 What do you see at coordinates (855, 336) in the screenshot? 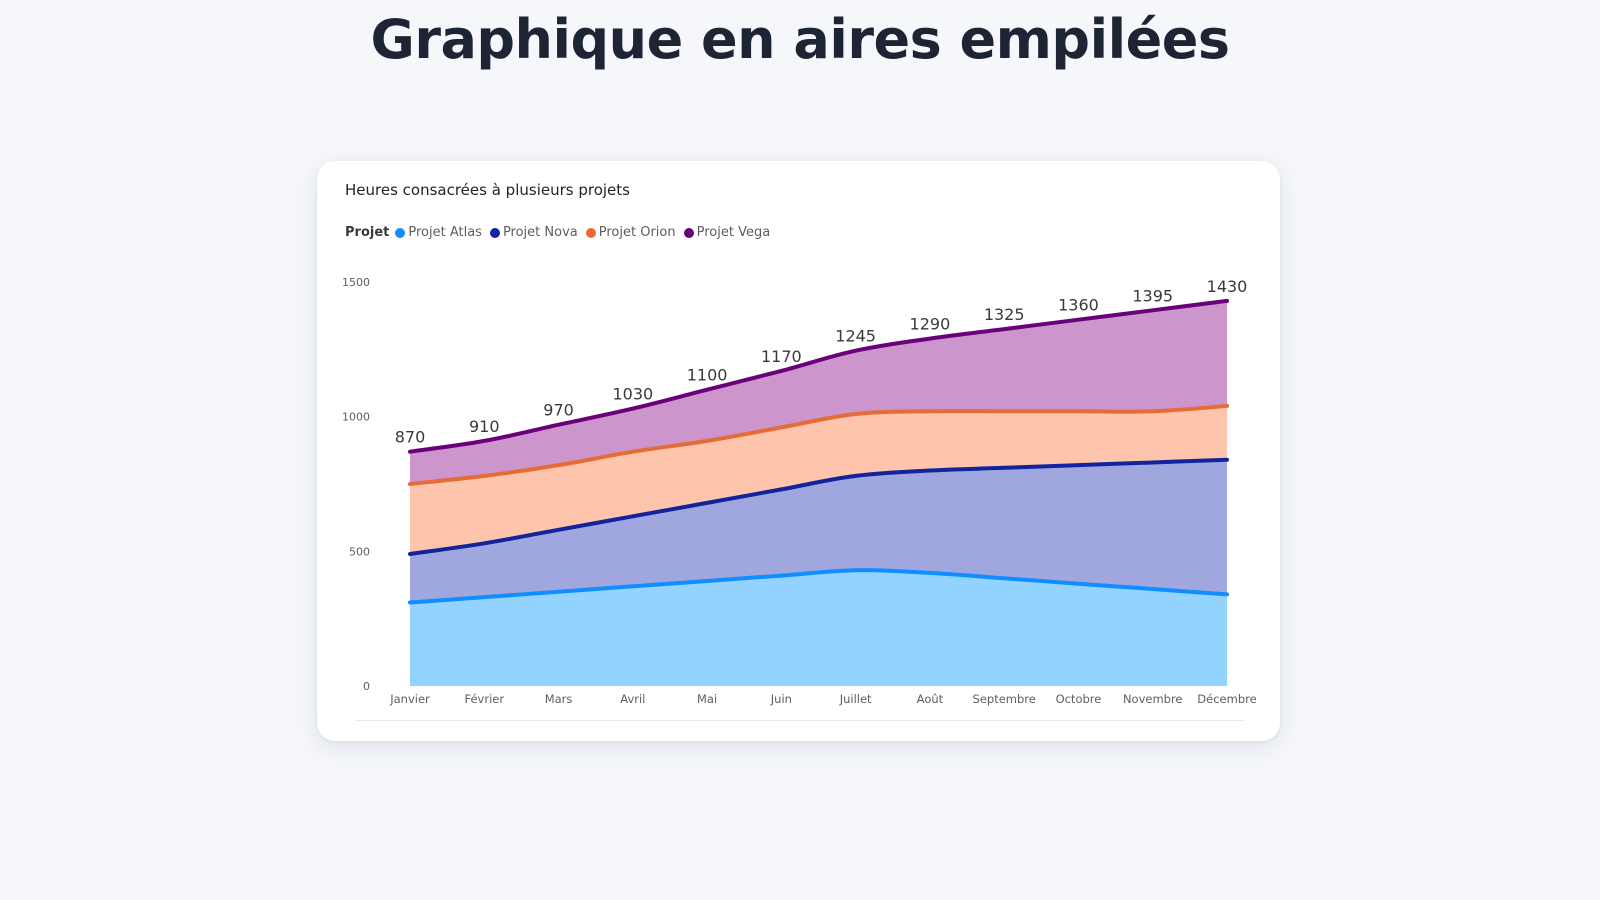
I see `total-data-label: 1245` at bounding box center [855, 336].